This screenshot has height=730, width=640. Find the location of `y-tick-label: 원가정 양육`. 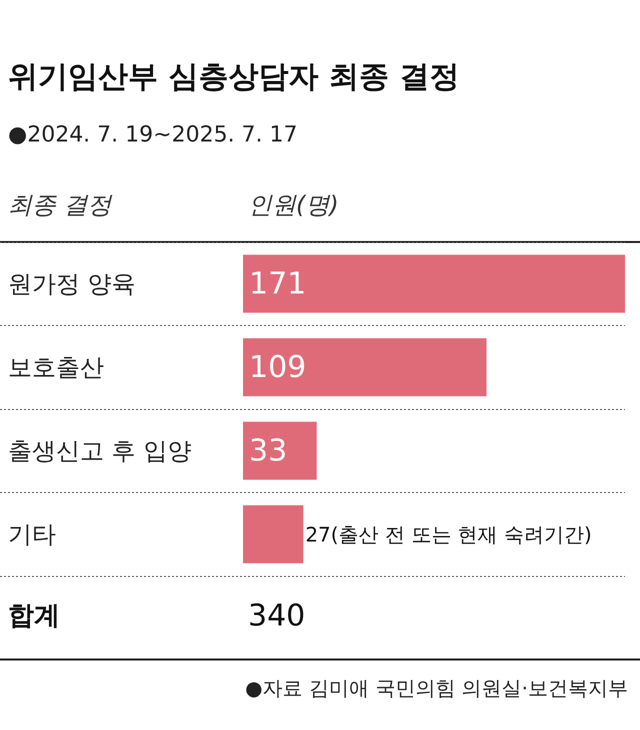

y-tick-label: 원가정 양육 is located at coordinates (72, 284).